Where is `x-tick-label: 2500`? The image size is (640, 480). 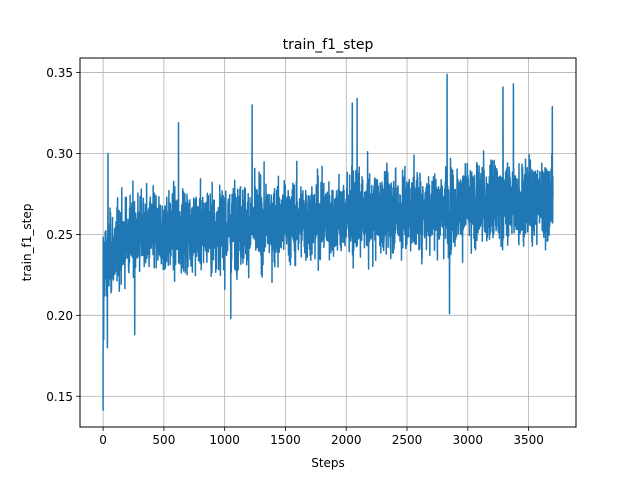
x-tick-label: 2500 is located at coordinates (407, 440).